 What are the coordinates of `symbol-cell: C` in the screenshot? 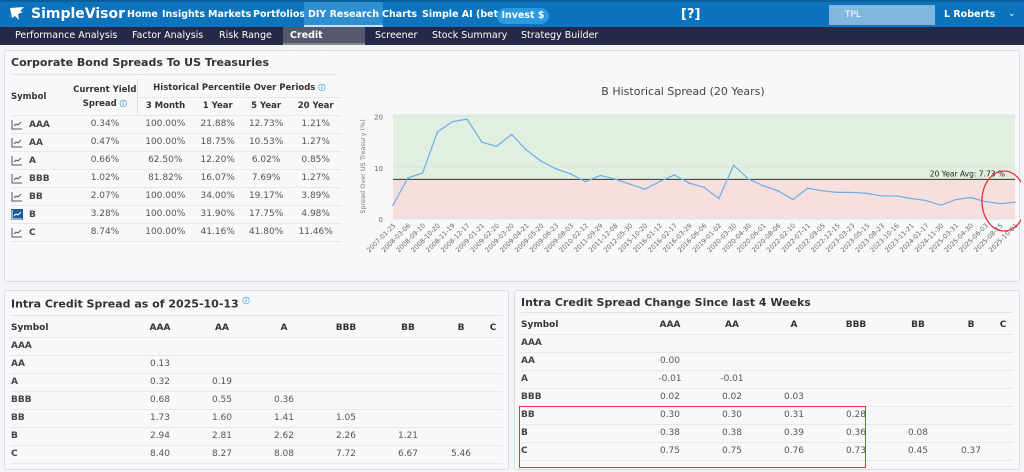 It's located at (42, 232).